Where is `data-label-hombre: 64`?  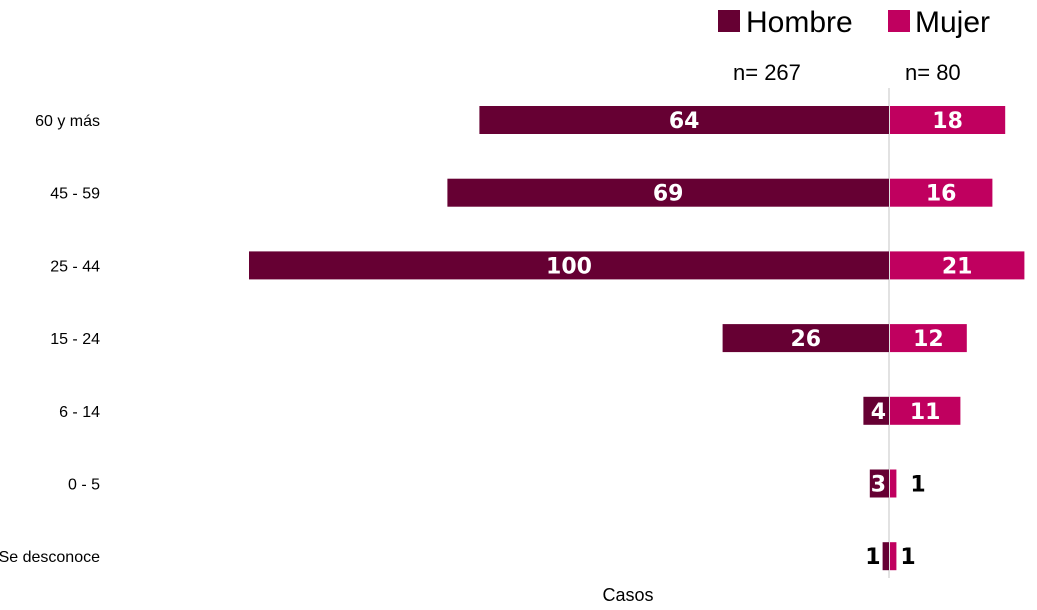 data-label-hombre: 64 is located at coordinates (684, 121).